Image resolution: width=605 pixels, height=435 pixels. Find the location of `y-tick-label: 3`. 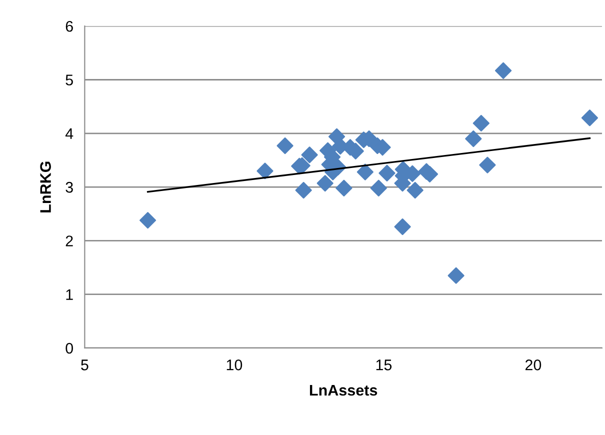

y-tick-label: 3 is located at coordinates (69, 187).